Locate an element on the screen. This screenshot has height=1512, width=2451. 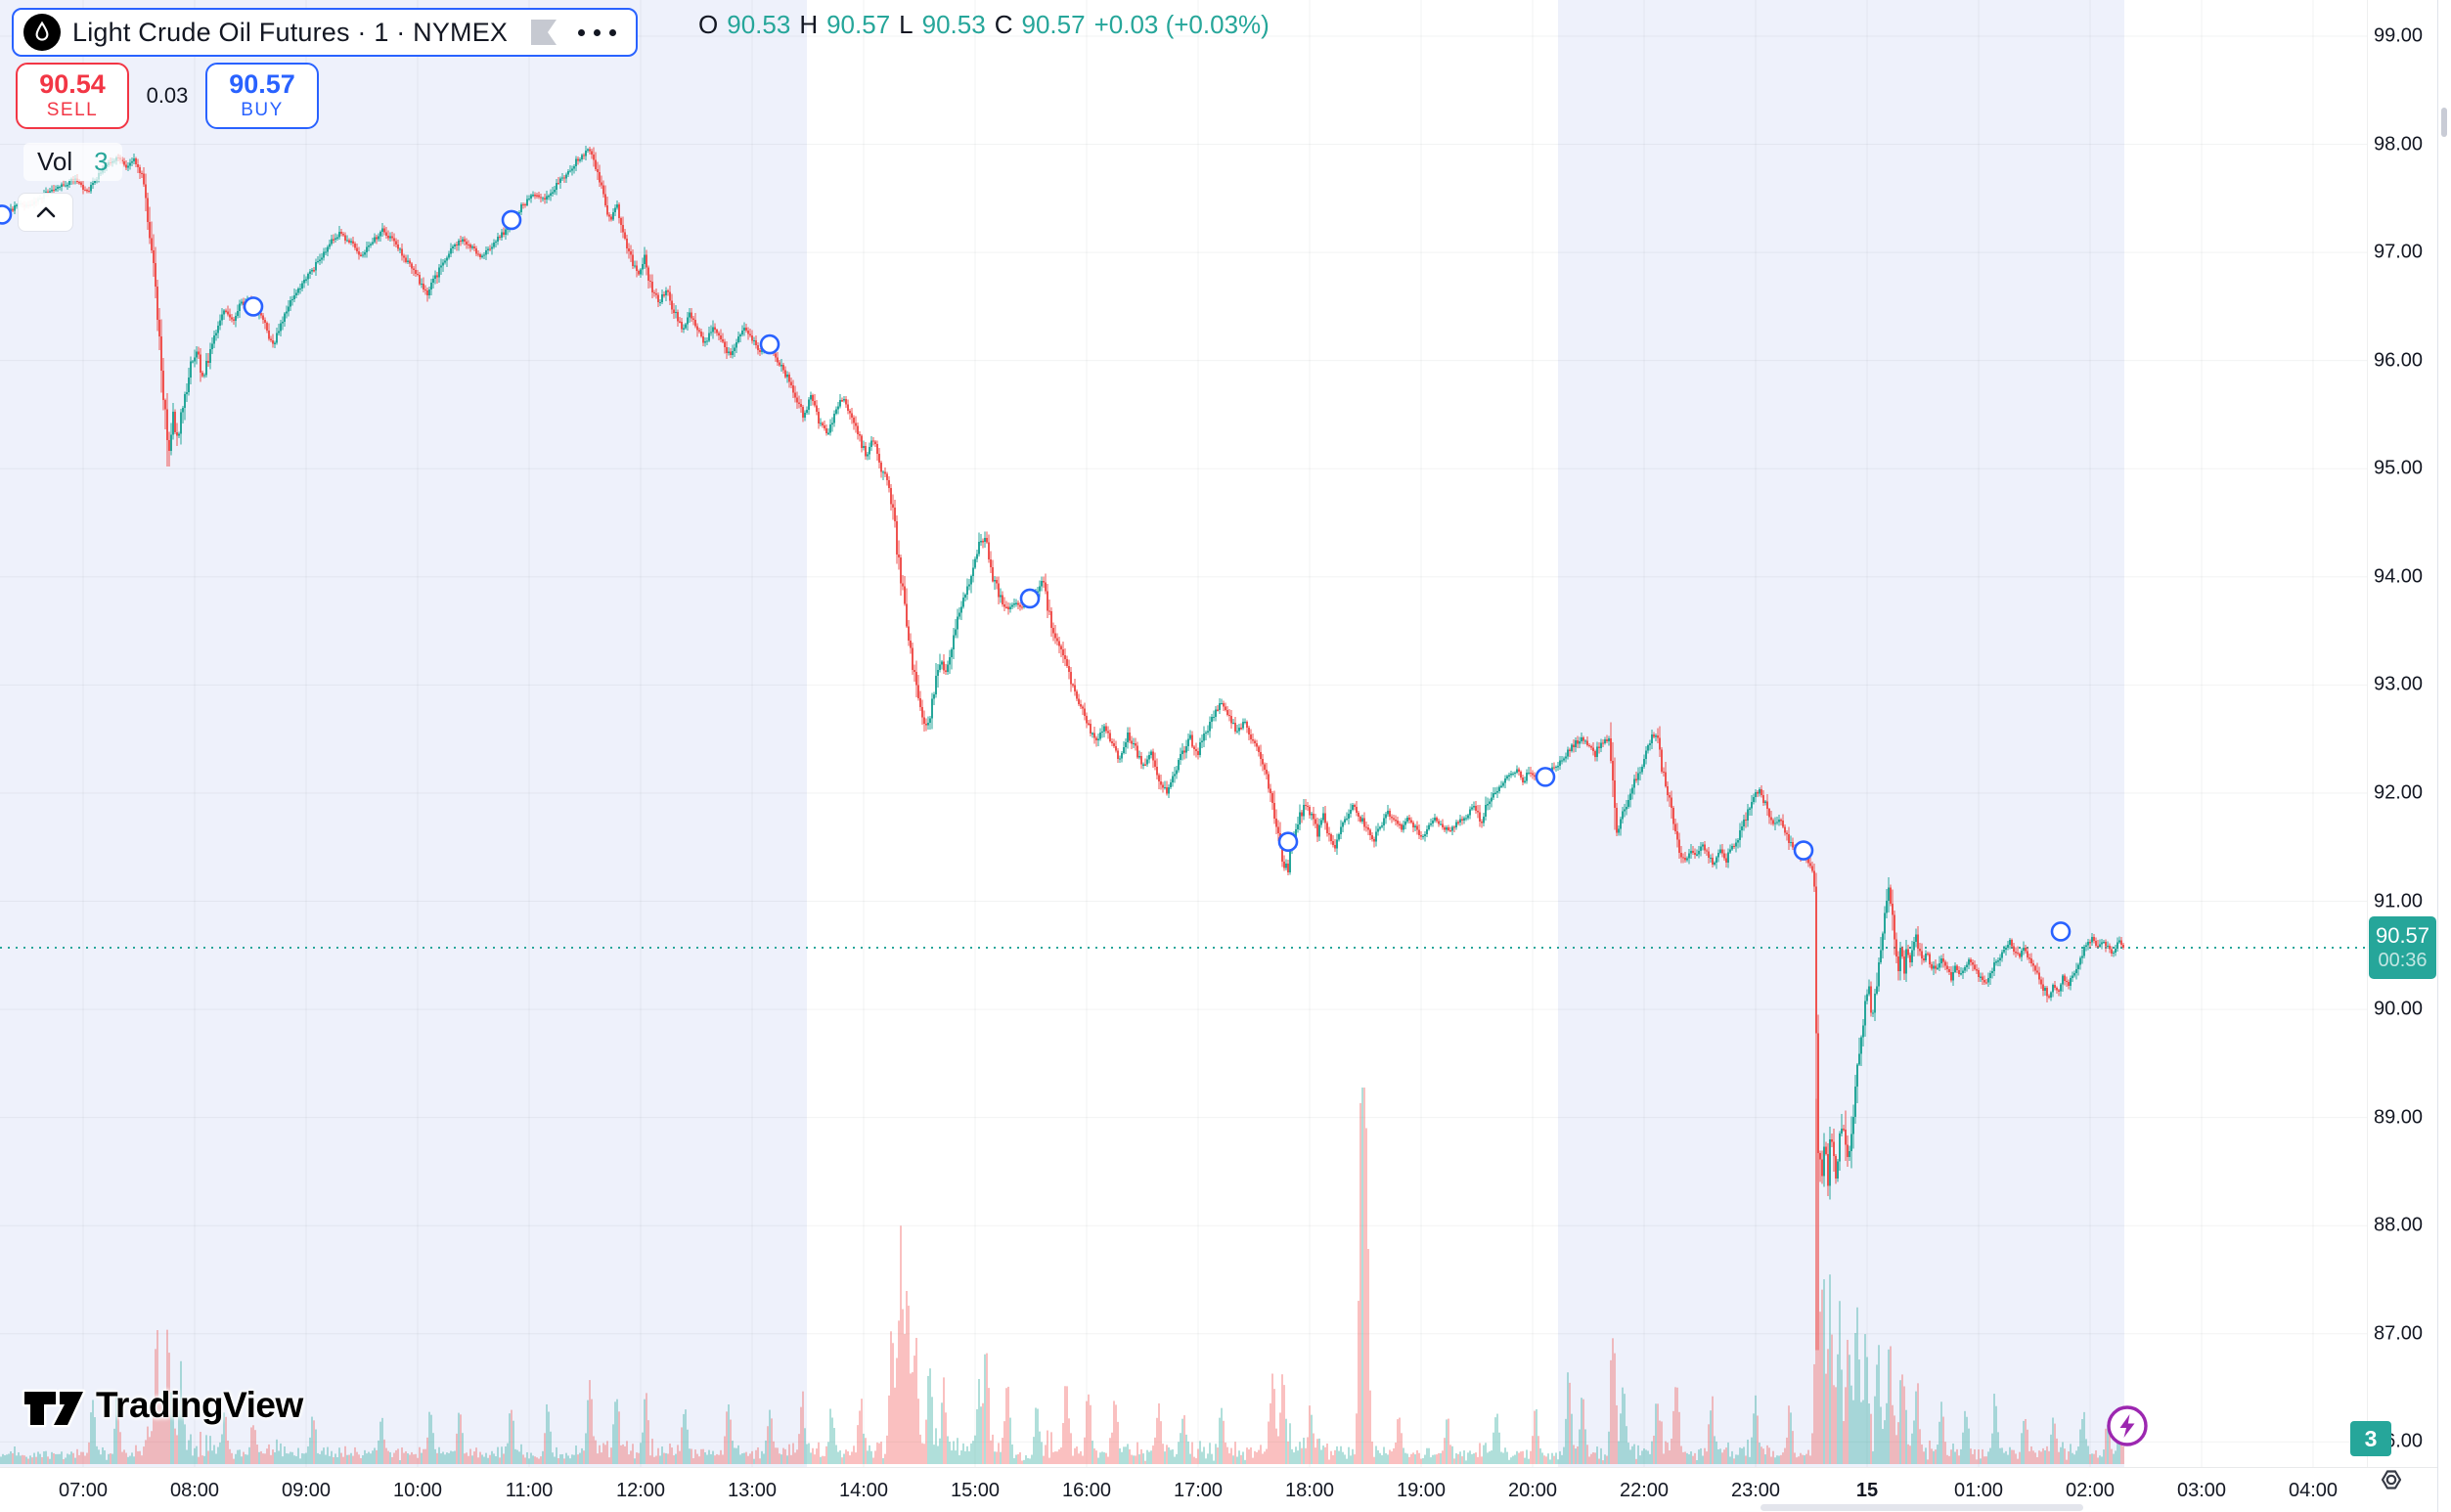
time-axis-label: 23:00 is located at coordinates (1756, 1491).